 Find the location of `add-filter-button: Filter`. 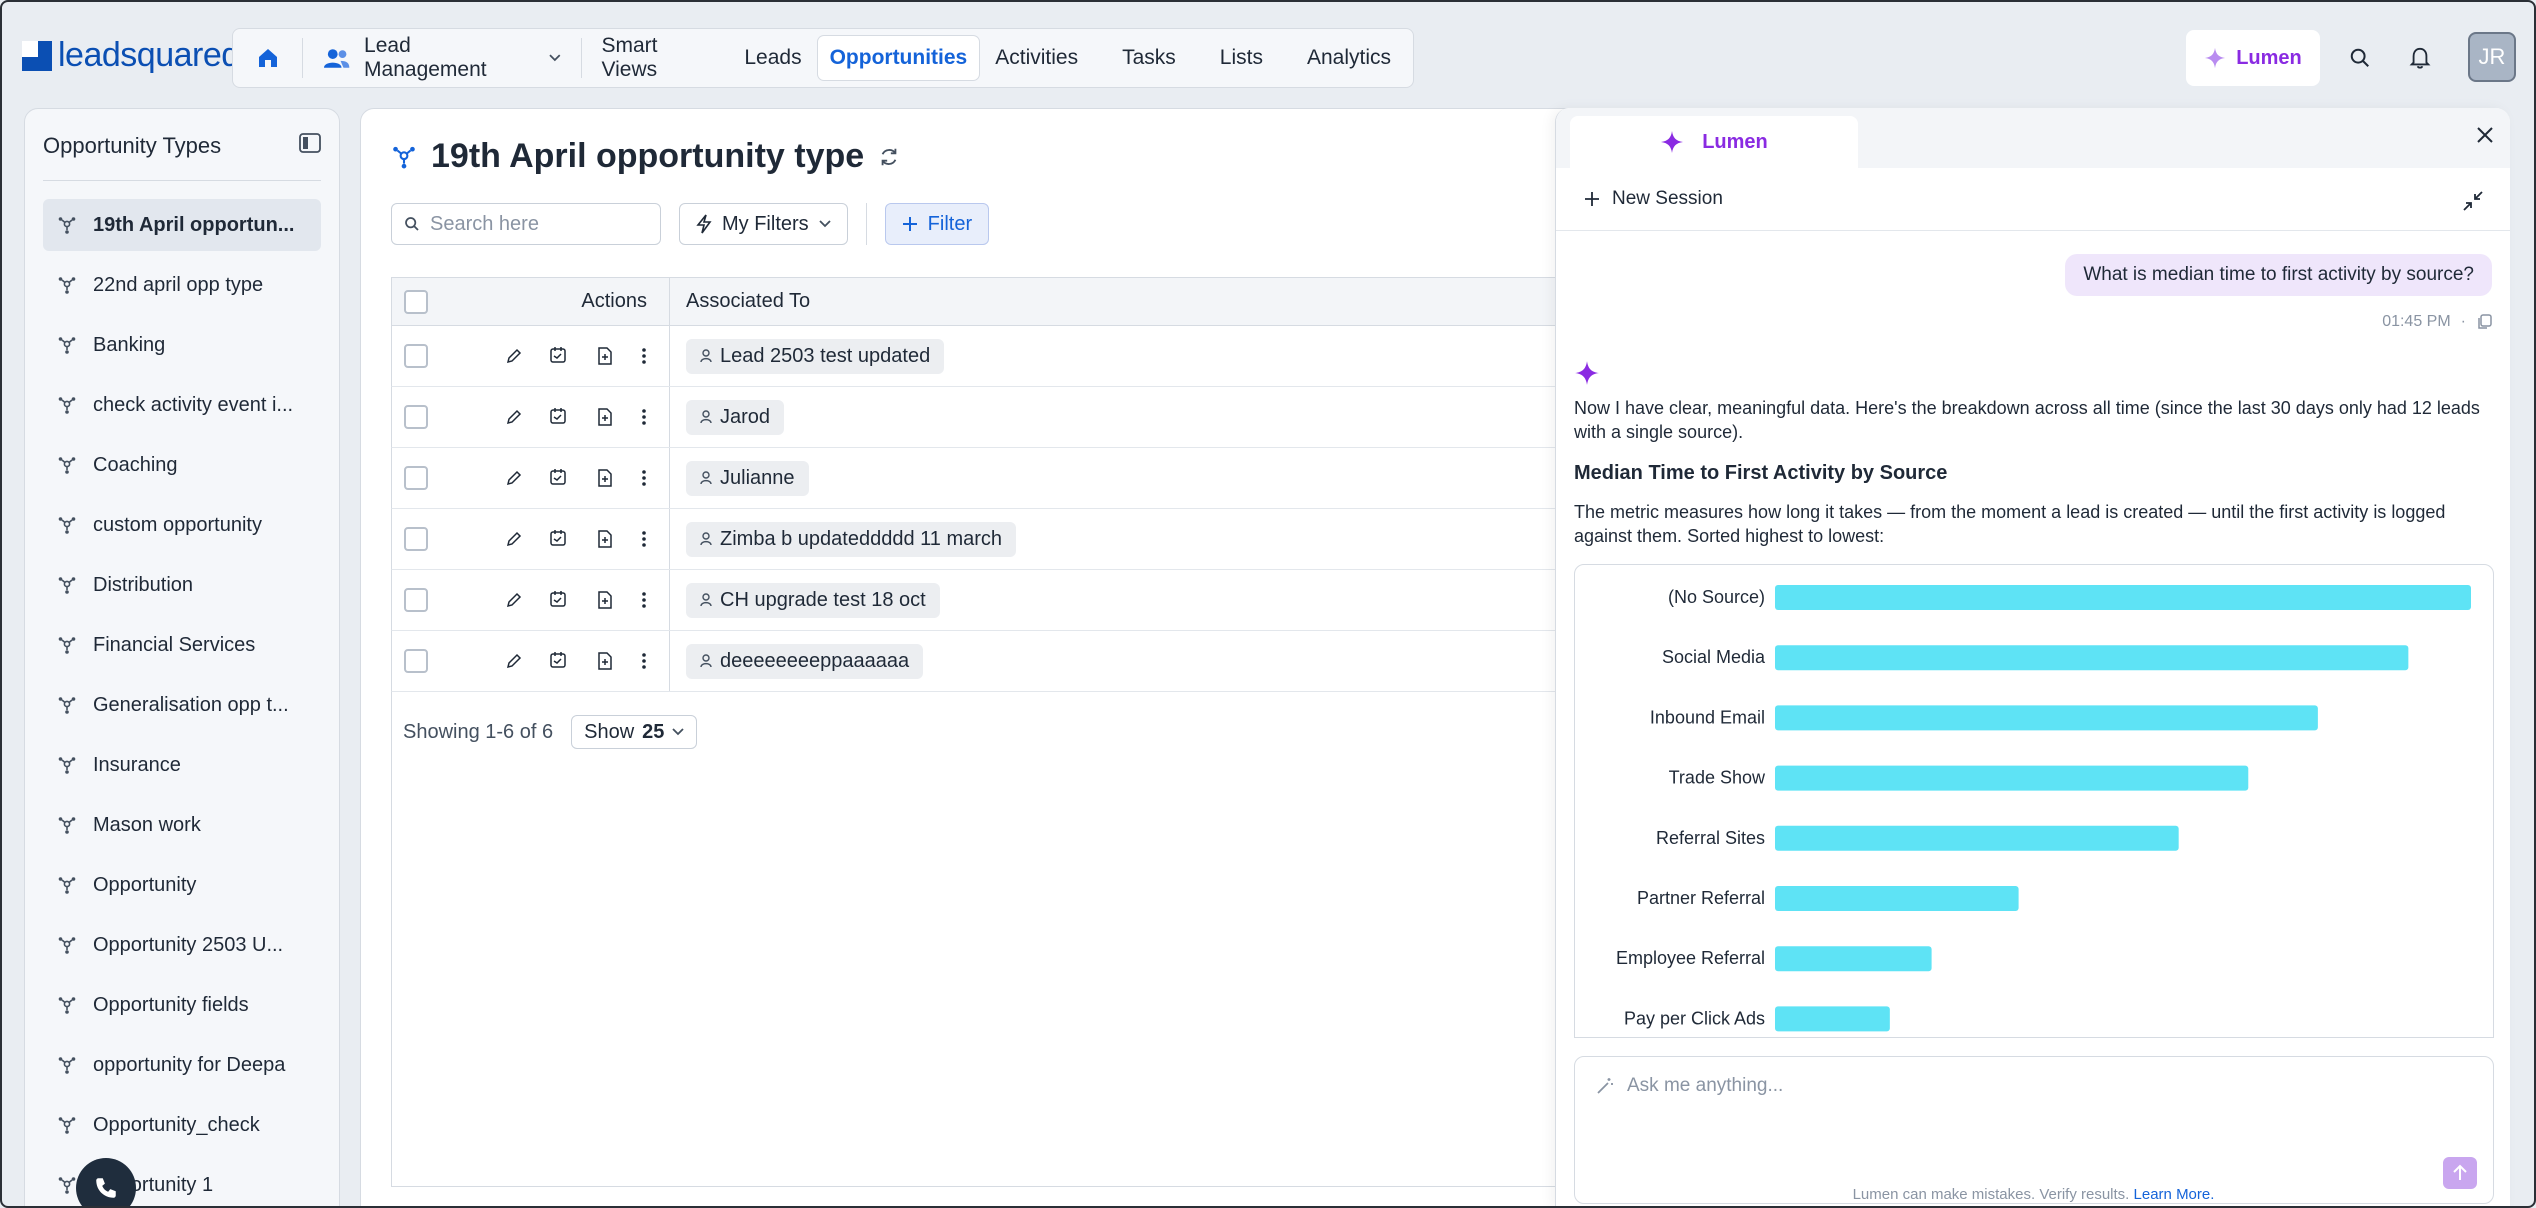

add-filter-button: Filter is located at coordinates (937, 224).